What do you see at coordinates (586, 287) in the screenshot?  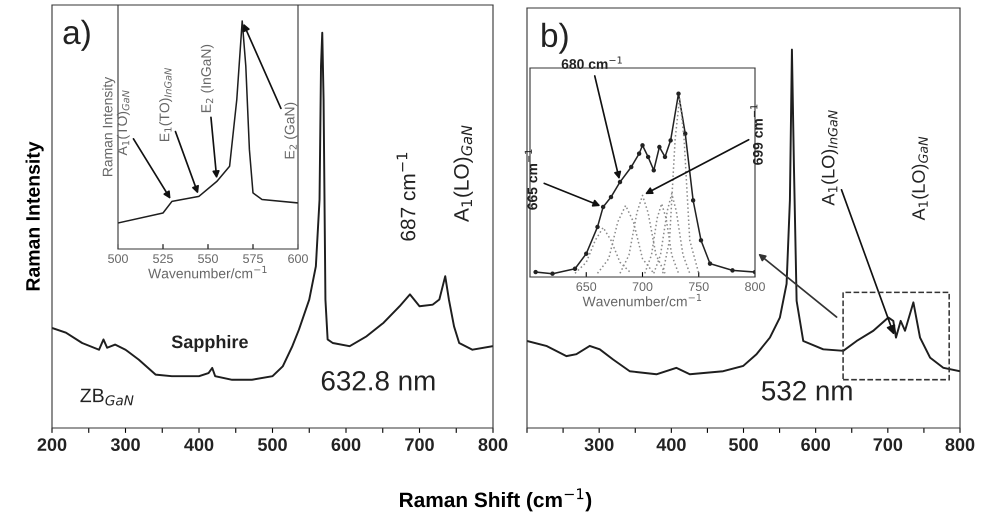 I see `x-tick-label: 650` at bounding box center [586, 287].